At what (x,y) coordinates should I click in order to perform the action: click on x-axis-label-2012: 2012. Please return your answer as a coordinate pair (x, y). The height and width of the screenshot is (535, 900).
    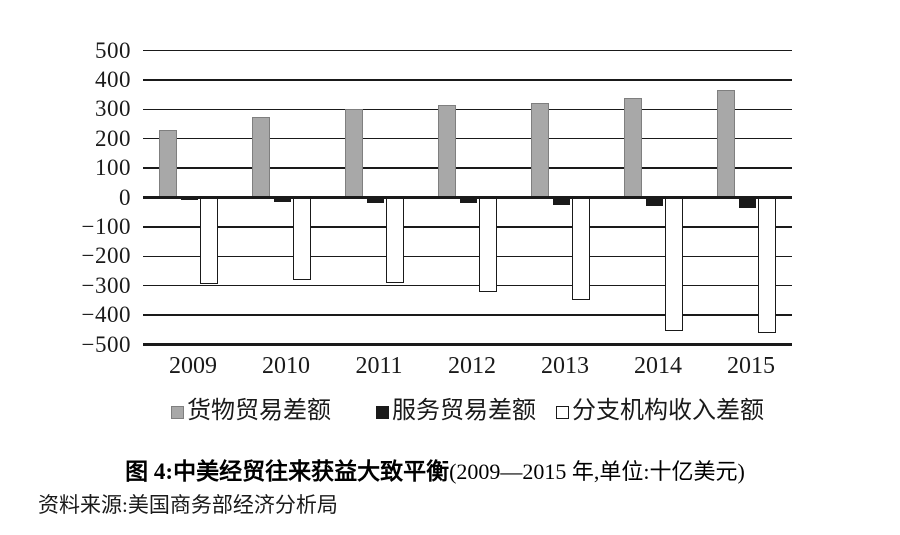
    Looking at the image, I should click on (472, 366).